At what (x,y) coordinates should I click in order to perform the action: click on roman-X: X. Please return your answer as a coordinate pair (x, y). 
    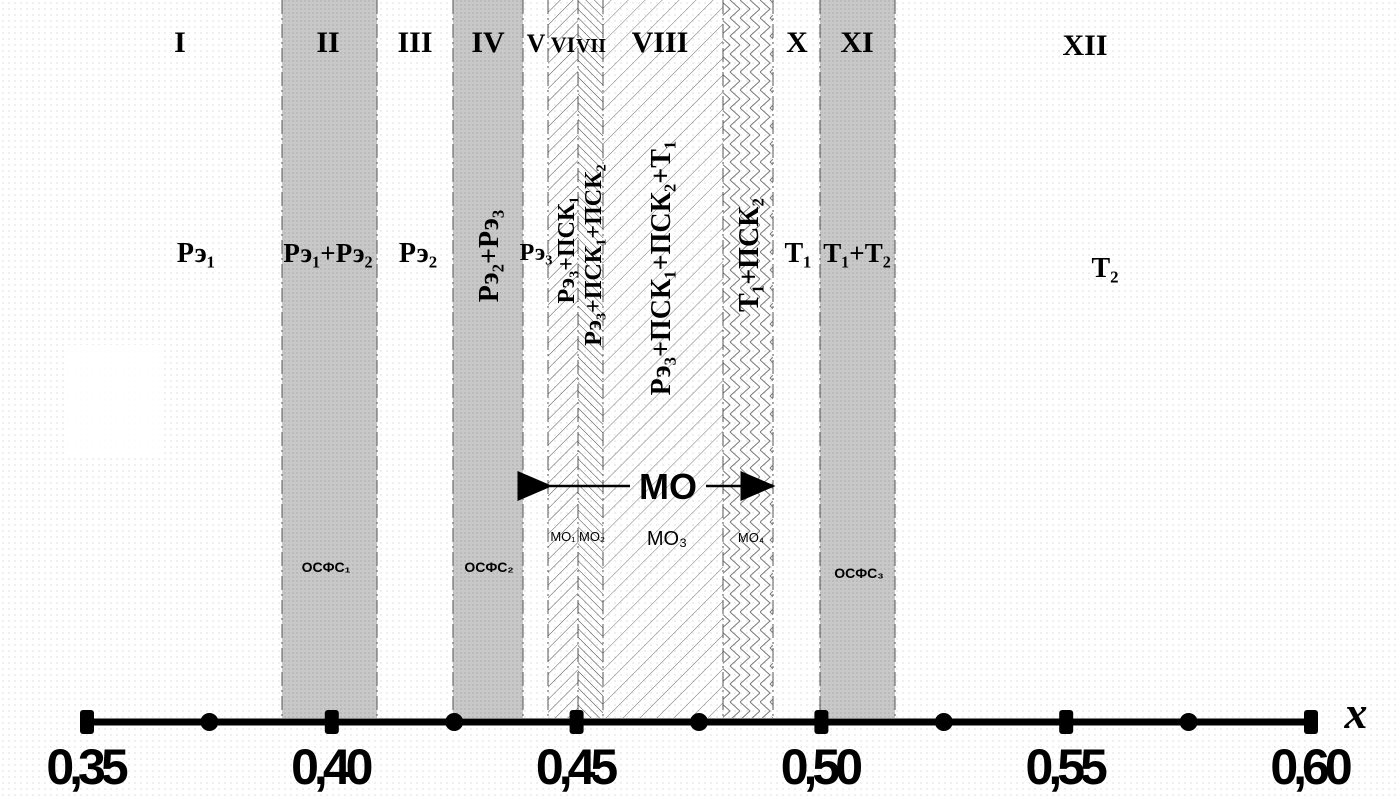
    Looking at the image, I should click on (797, 42).